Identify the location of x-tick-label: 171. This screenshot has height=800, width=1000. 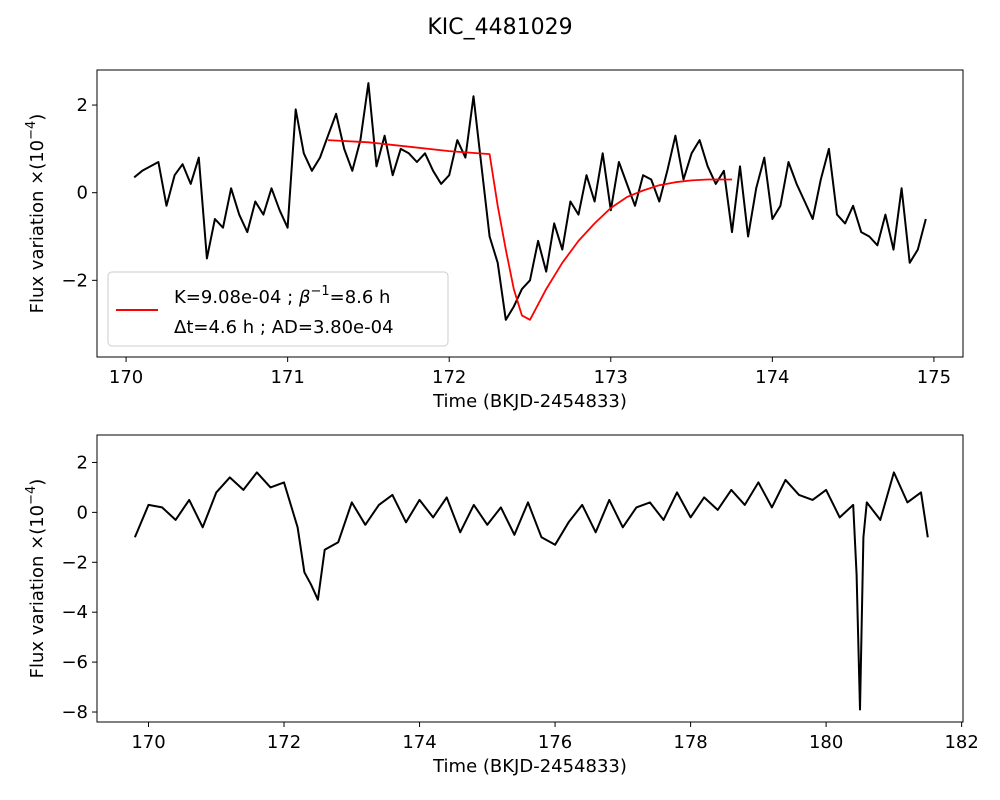
(287, 377).